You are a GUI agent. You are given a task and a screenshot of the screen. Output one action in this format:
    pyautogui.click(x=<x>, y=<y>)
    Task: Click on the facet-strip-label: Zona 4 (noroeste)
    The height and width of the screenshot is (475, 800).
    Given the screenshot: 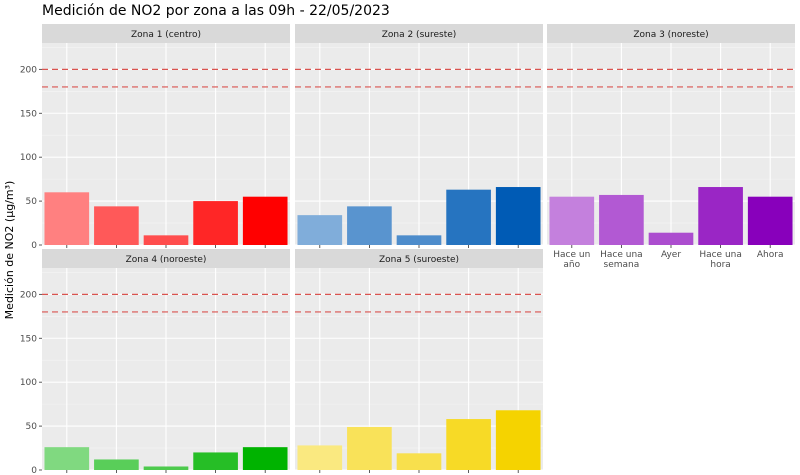 What is the action you would take?
    pyautogui.click(x=166, y=260)
    